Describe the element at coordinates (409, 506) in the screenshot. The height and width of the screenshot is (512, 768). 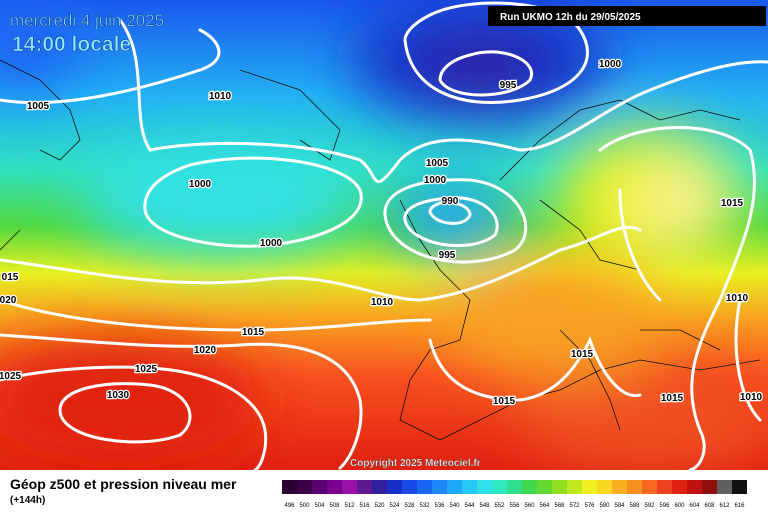
I see `colorbar-label: 528` at that location.